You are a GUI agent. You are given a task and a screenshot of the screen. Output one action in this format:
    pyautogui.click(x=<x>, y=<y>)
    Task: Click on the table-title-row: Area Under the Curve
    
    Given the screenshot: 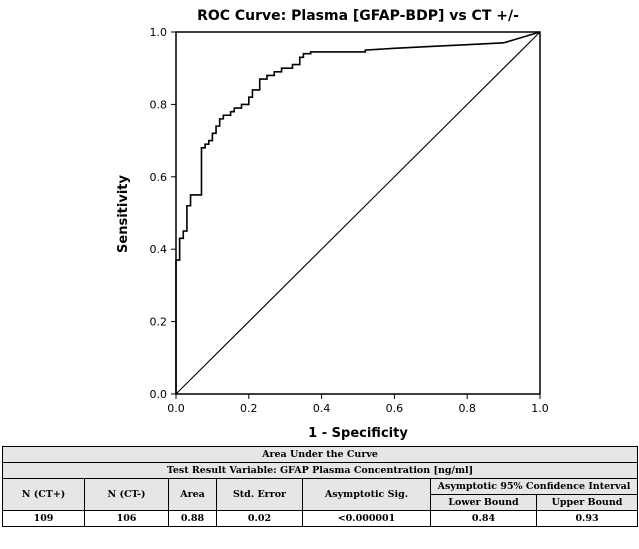 What is the action you would take?
    pyautogui.click(x=320, y=454)
    